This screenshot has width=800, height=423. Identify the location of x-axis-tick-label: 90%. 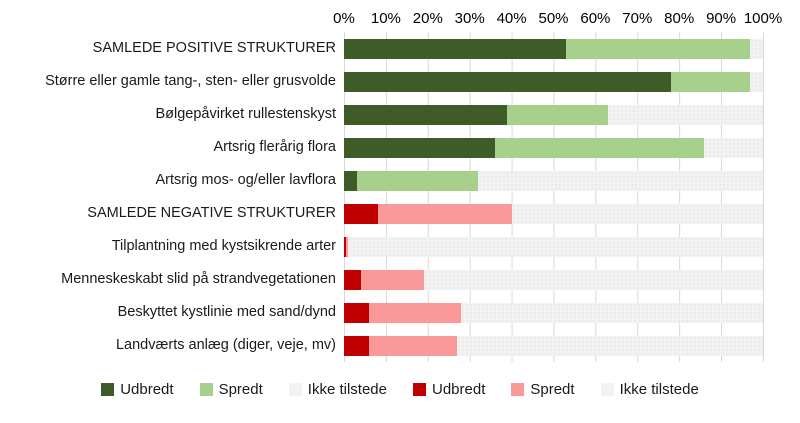
(721, 18).